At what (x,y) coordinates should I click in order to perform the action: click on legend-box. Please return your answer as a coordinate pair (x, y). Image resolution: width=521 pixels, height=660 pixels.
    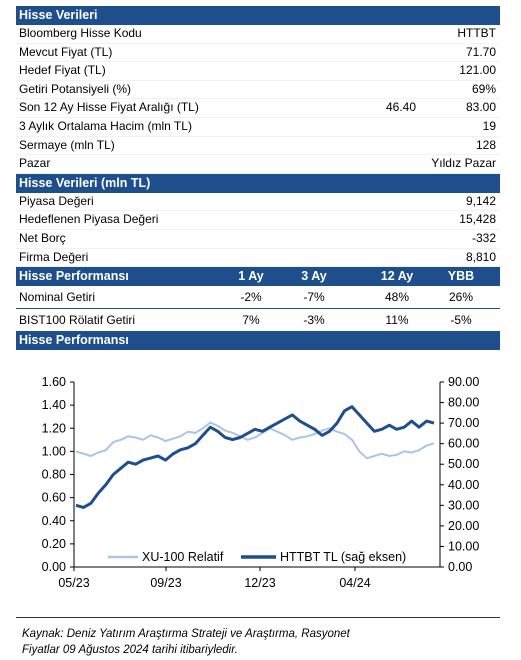
    Looking at the image, I should click on (234, 557).